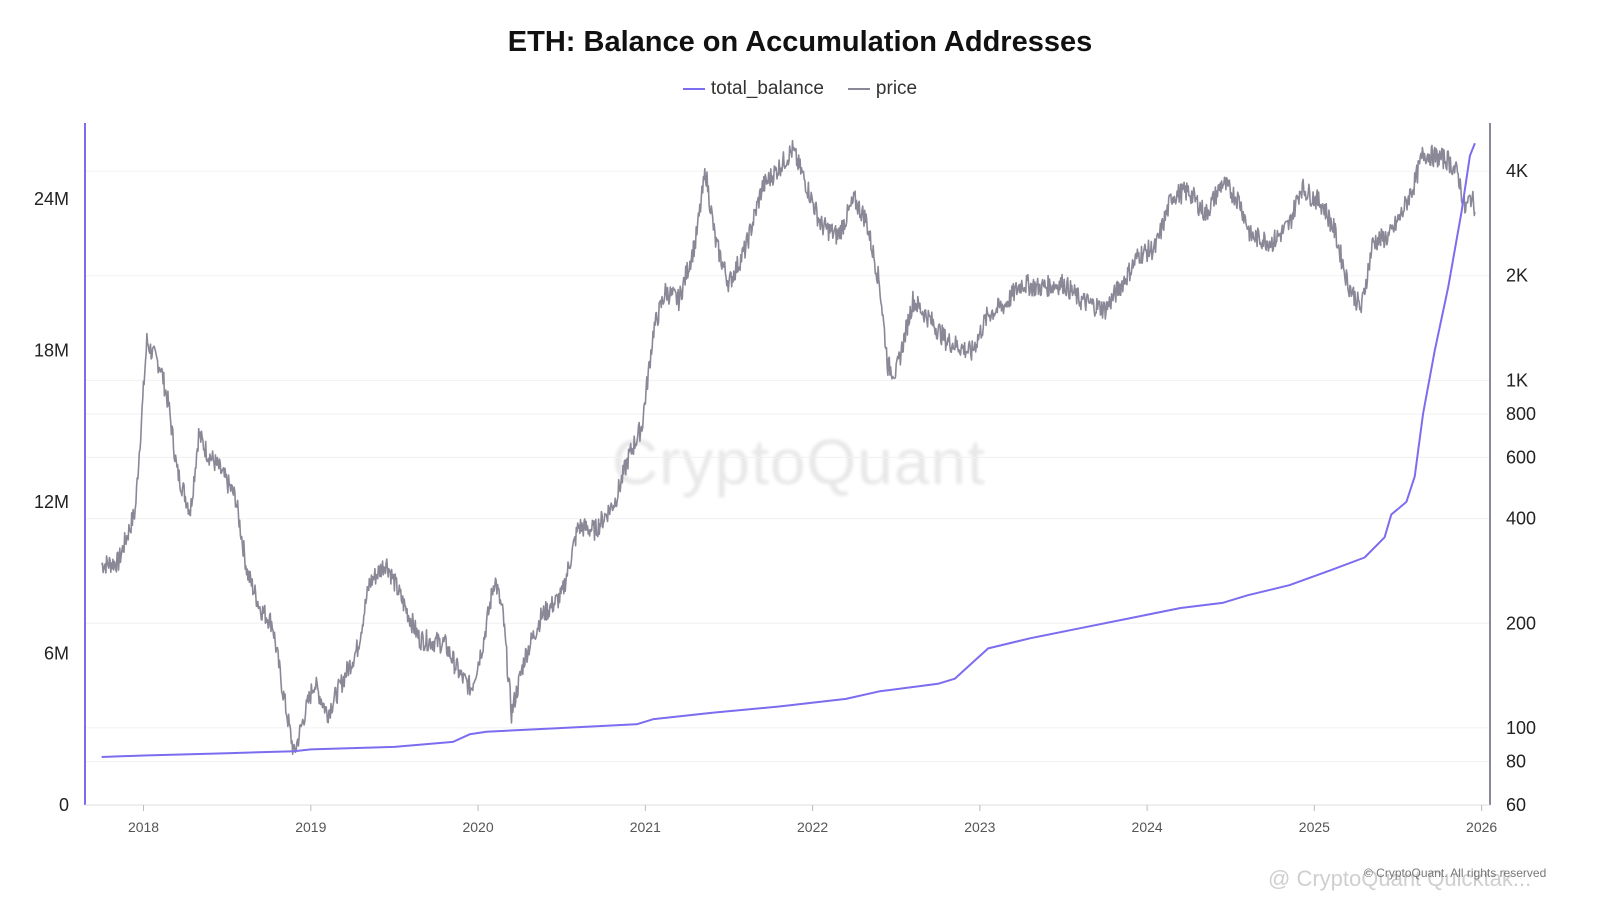 This screenshot has height=900, width=1600. I want to click on y-right-tick-label: 80, so click(1516, 762).